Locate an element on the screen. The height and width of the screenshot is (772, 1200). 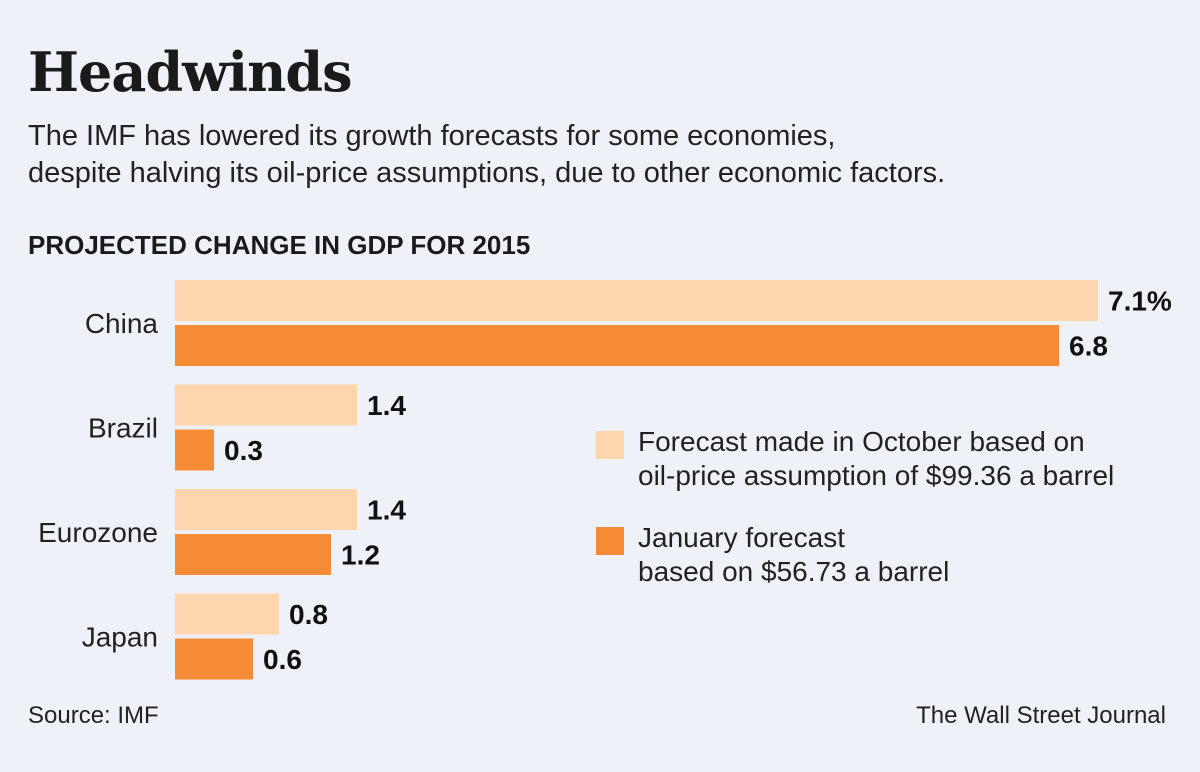
legend-january-line-1: January forecast is located at coordinates (741, 537).